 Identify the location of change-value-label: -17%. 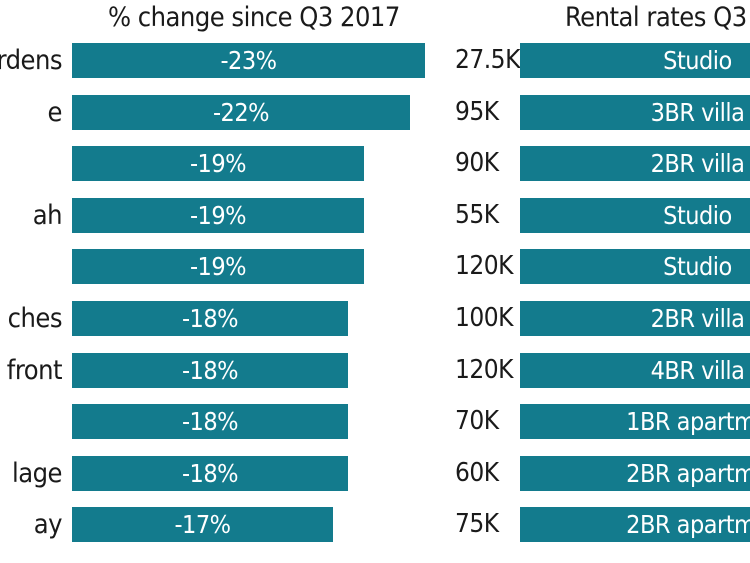
(202, 524).